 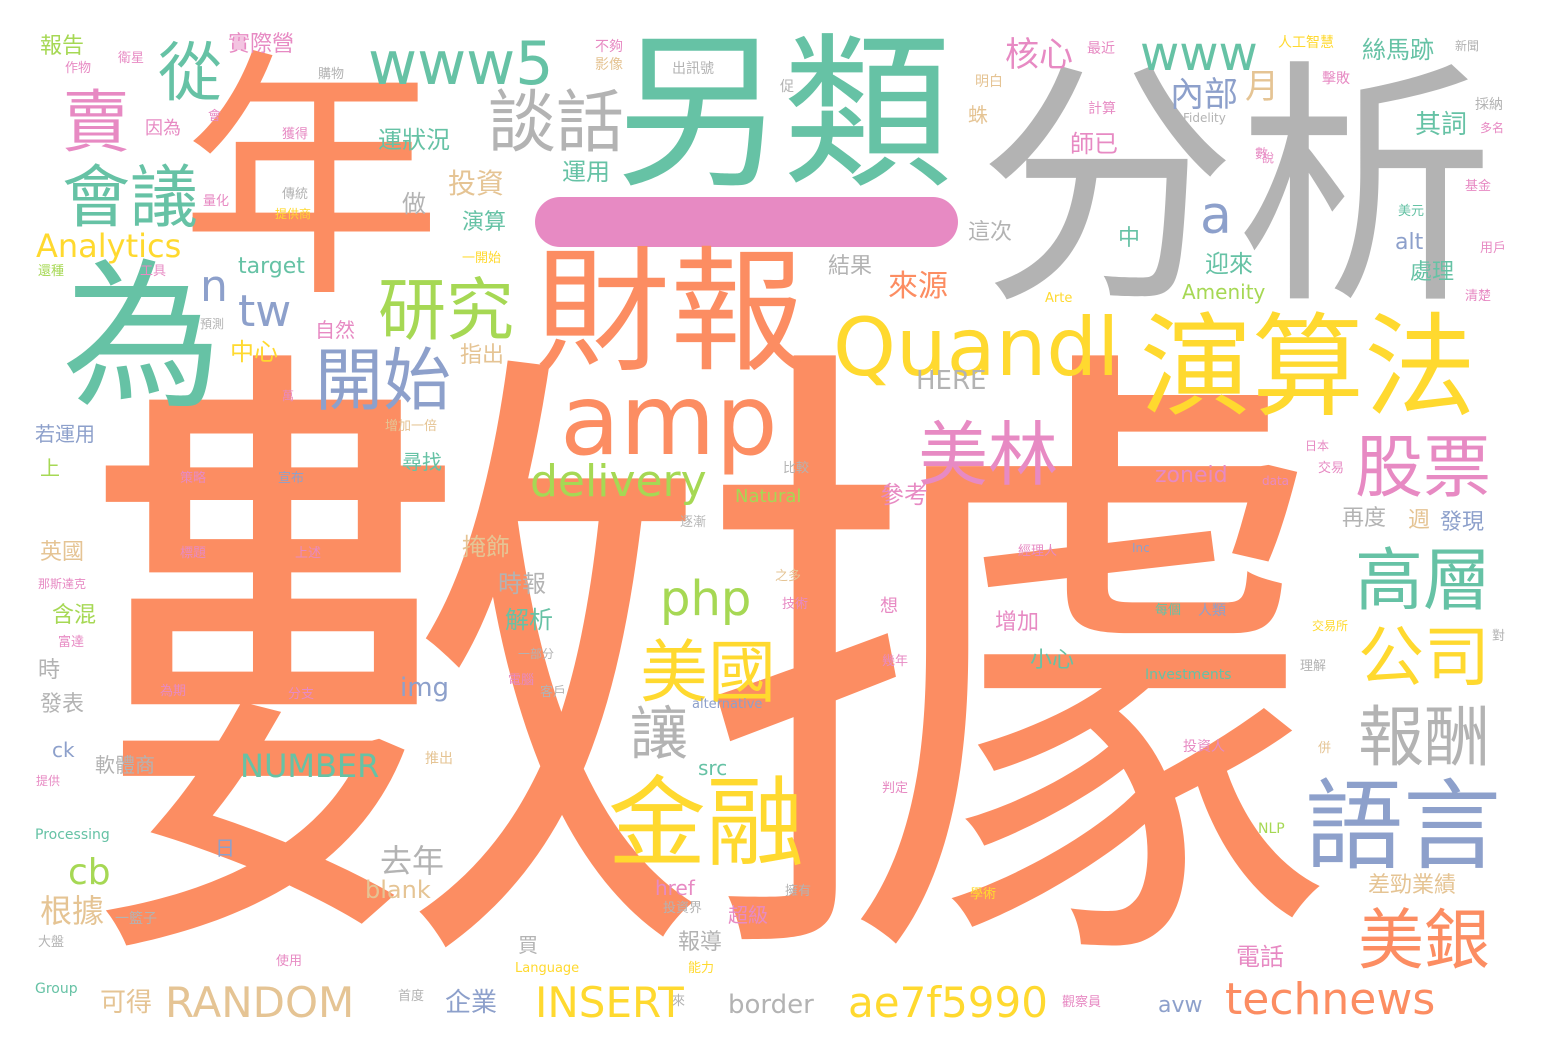 What do you see at coordinates (1204, 118) in the screenshot?
I see `word: Fidelity` at bounding box center [1204, 118].